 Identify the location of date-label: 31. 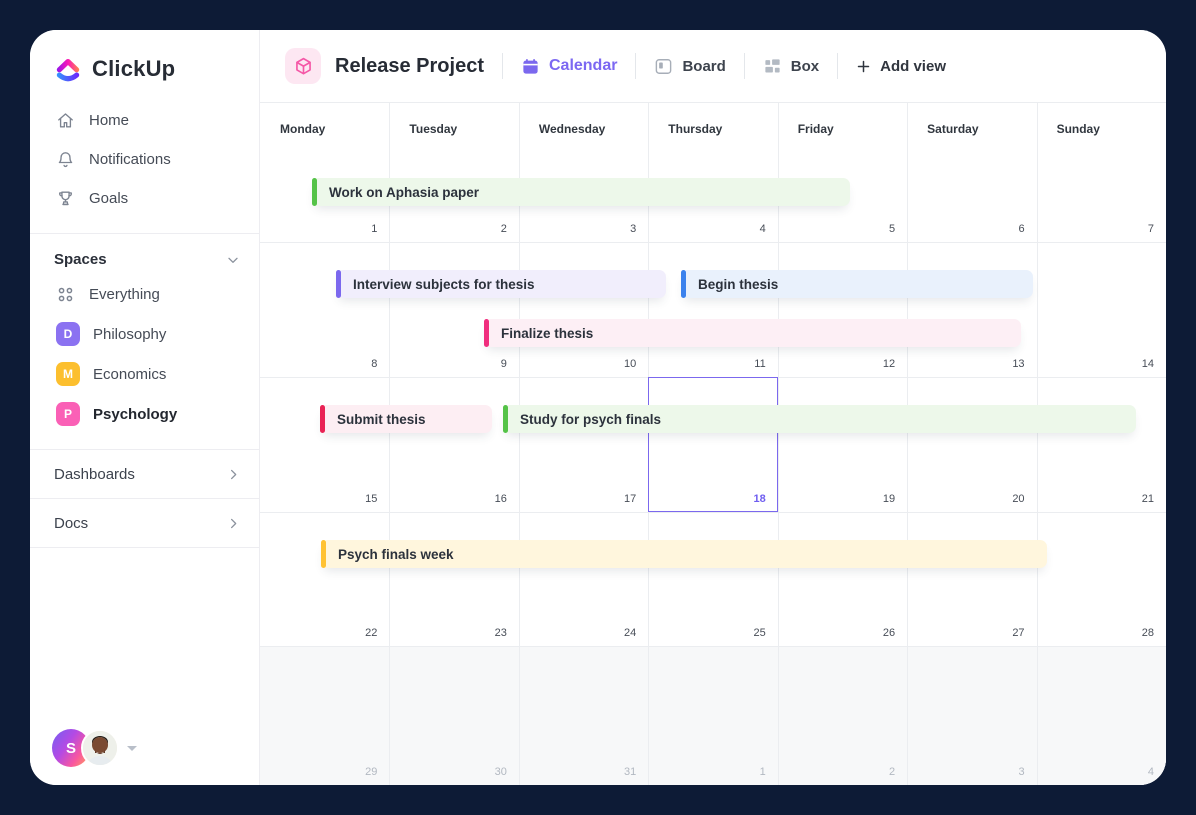
(630, 772).